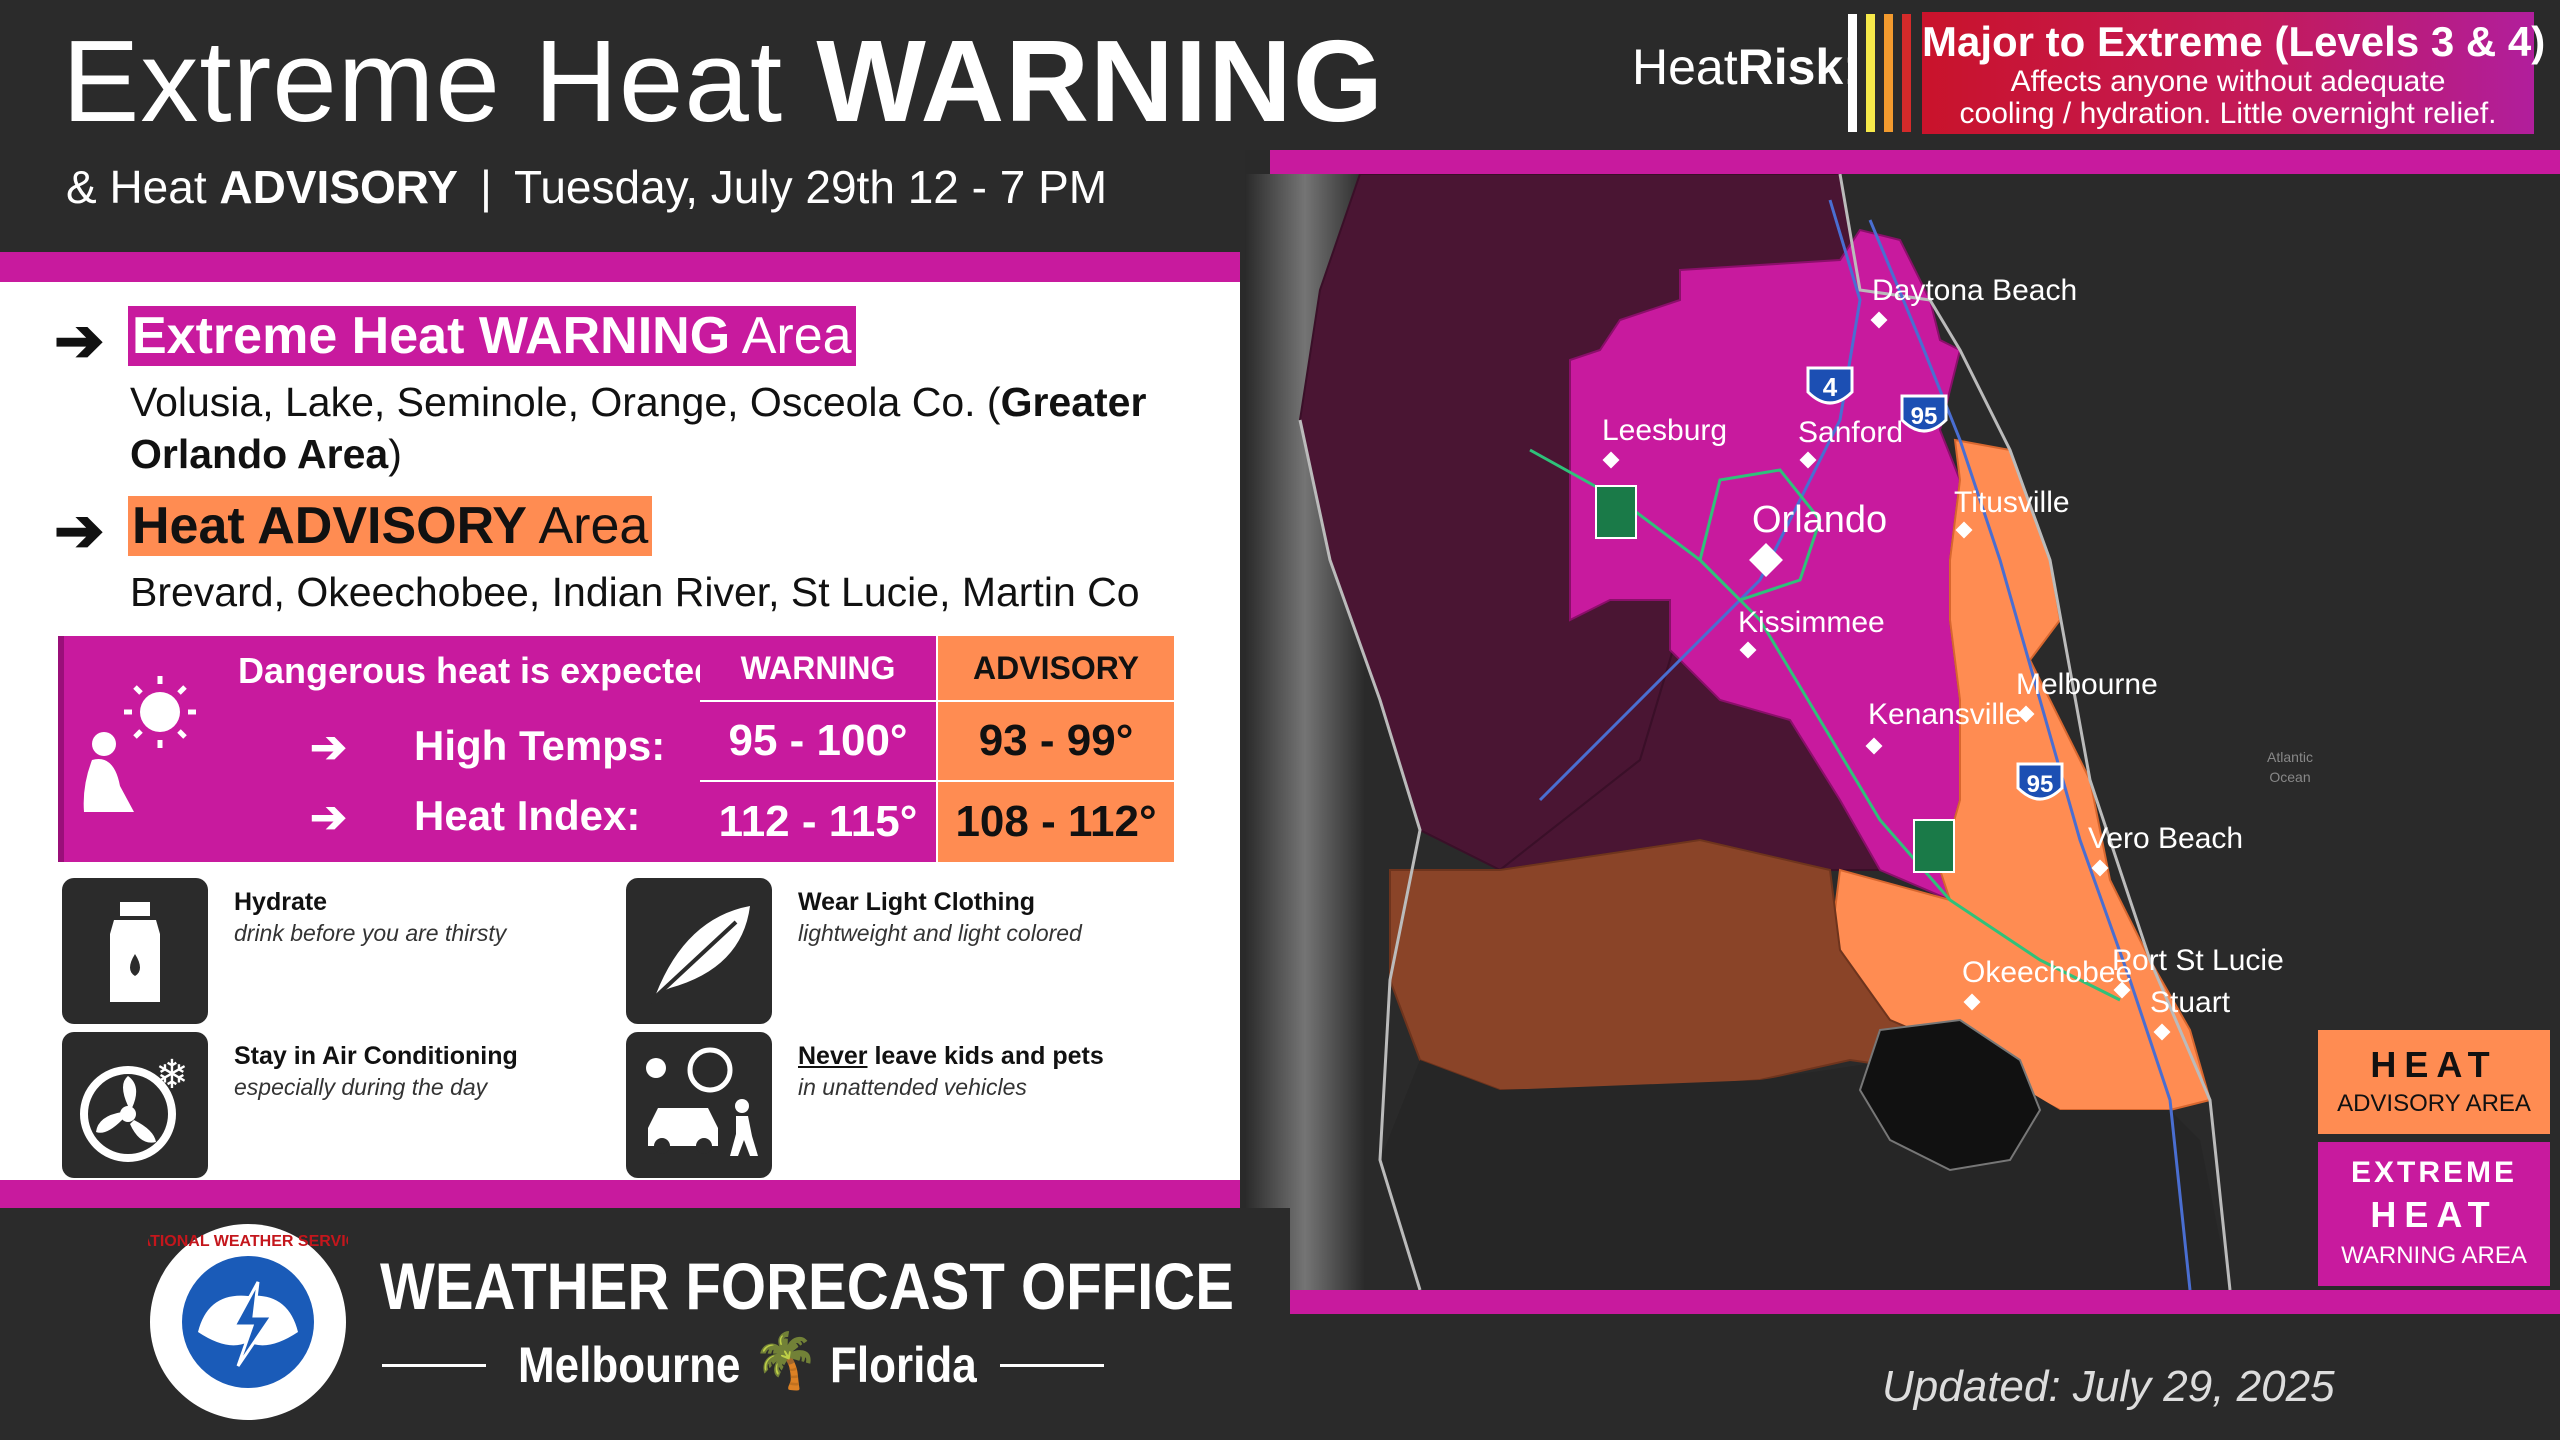 The width and height of the screenshot is (2560, 1440). I want to click on turnpike-sign-north, so click(1616, 512).